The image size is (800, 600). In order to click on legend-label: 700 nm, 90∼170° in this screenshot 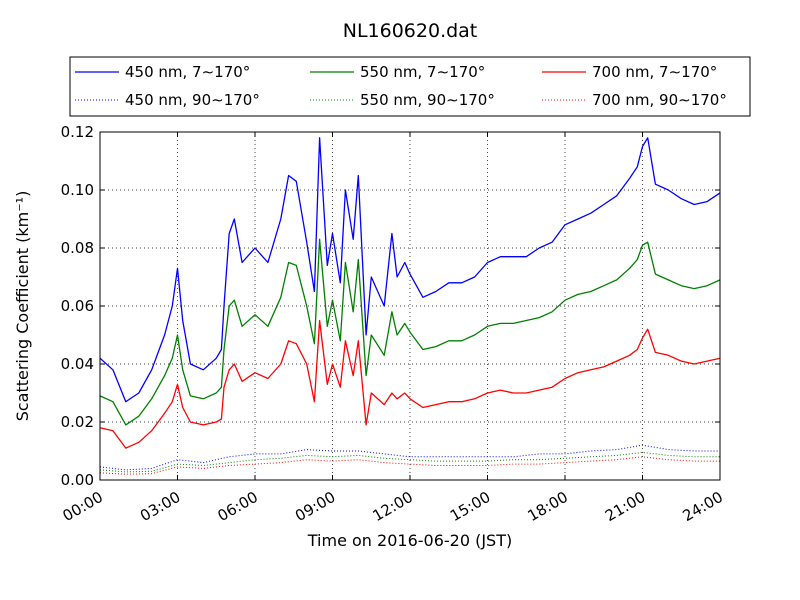, I will do `click(659, 100)`.